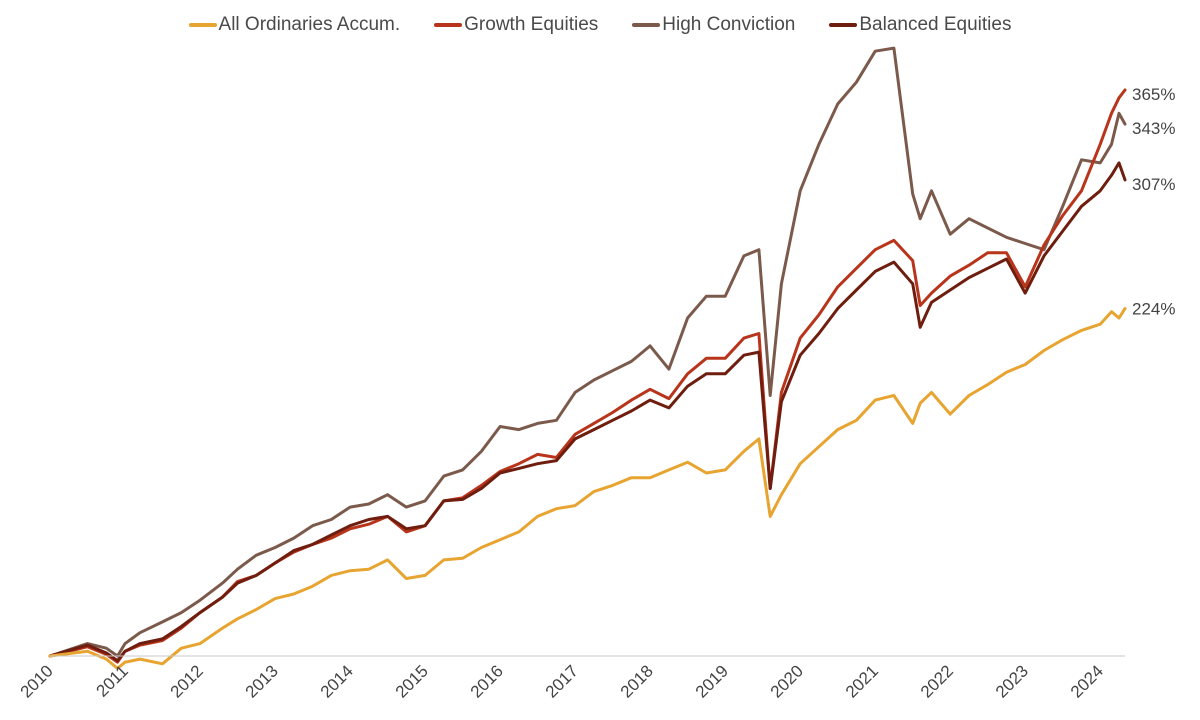 The image size is (1200, 720). Describe the element at coordinates (1012, 681) in the screenshot. I see `x-tick-label-2023: 2023` at that location.